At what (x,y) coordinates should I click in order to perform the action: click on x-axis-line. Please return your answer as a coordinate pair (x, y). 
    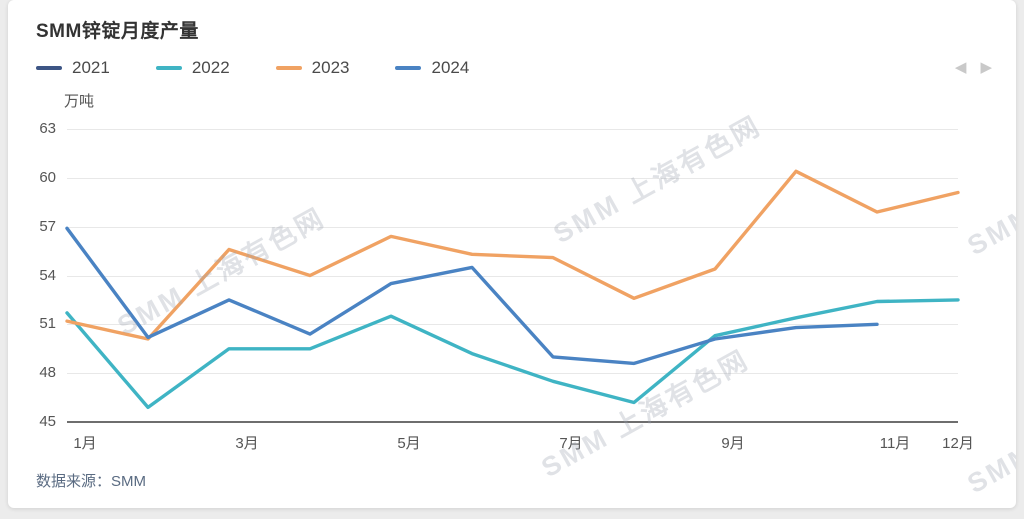
    Looking at the image, I should click on (512, 422).